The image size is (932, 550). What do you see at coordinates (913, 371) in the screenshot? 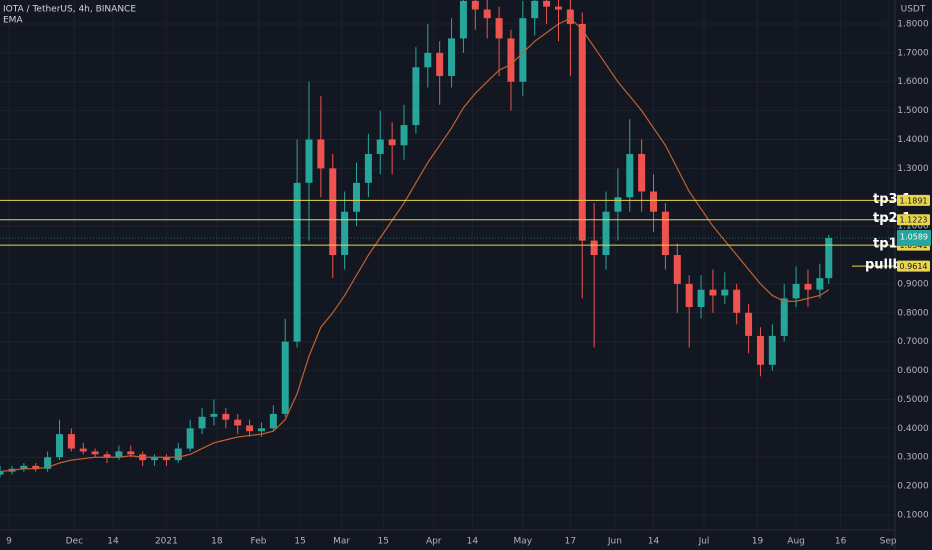
I see `y-tick-label: 0.6000` at bounding box center [913, 371].